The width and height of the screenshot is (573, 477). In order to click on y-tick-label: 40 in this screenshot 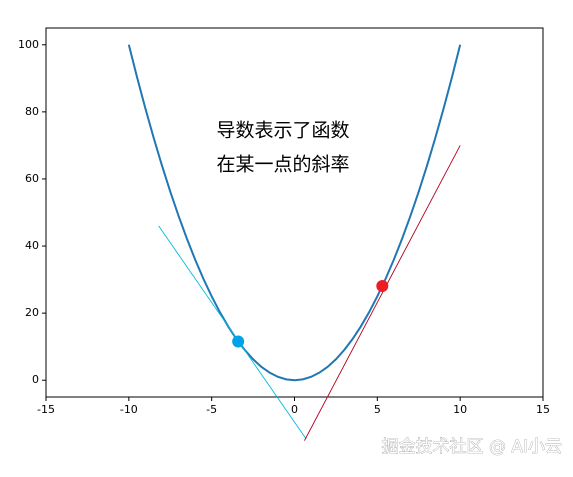, I will do `click(32, 245)`.